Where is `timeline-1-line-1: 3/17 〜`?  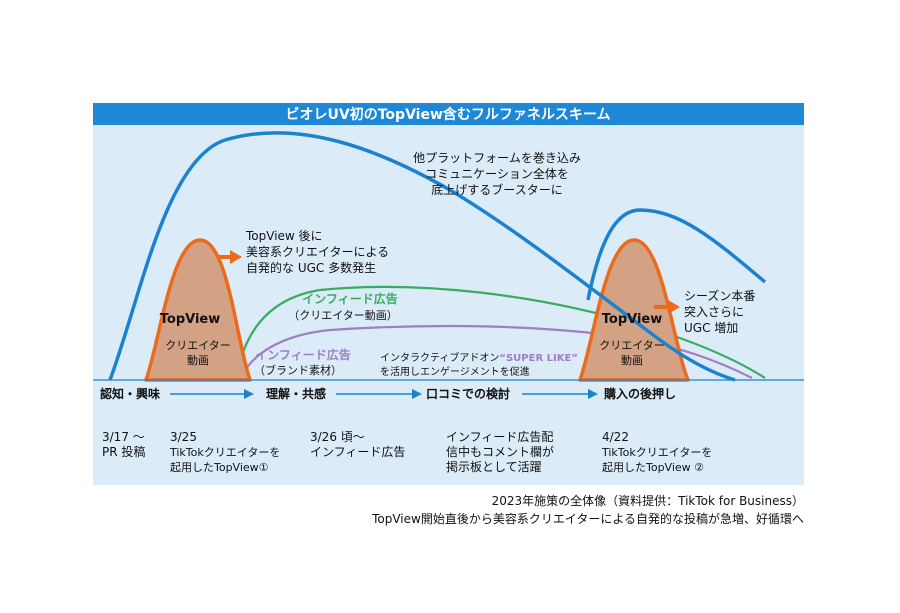
timeline-1-line-1: 3/17 〜 is located at coordinates (123, 437).